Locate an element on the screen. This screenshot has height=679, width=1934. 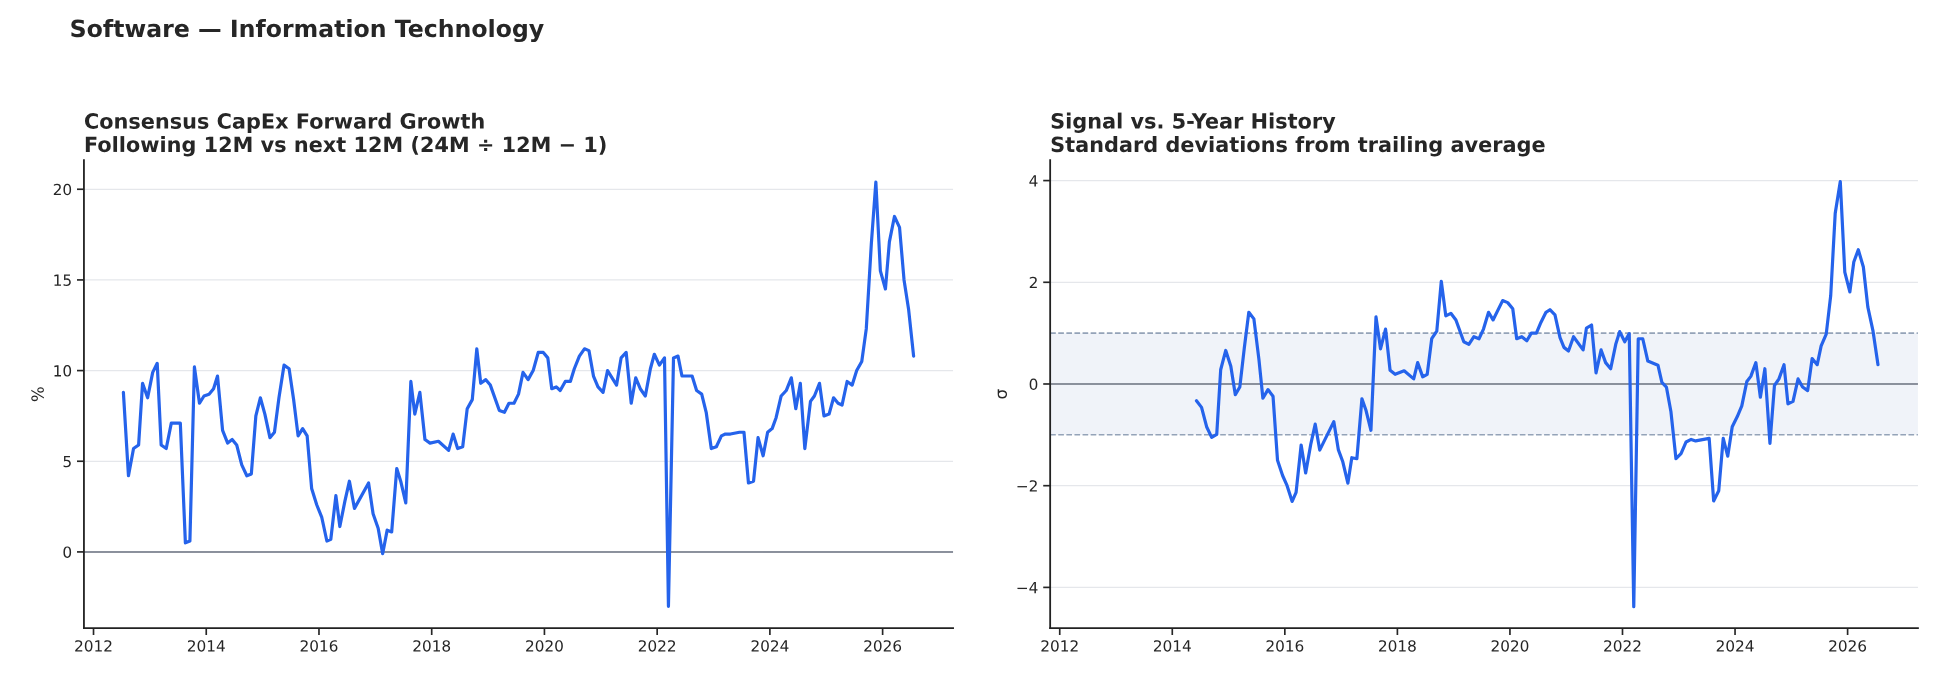
text: Software — Information Technology is located at coordinates (307, 31).